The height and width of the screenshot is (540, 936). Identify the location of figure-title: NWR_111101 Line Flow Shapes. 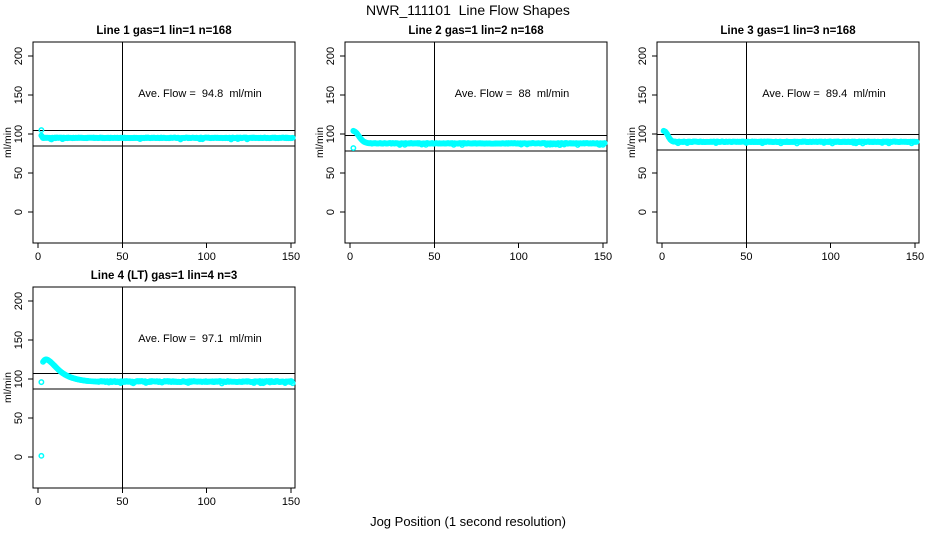
(468, 10).